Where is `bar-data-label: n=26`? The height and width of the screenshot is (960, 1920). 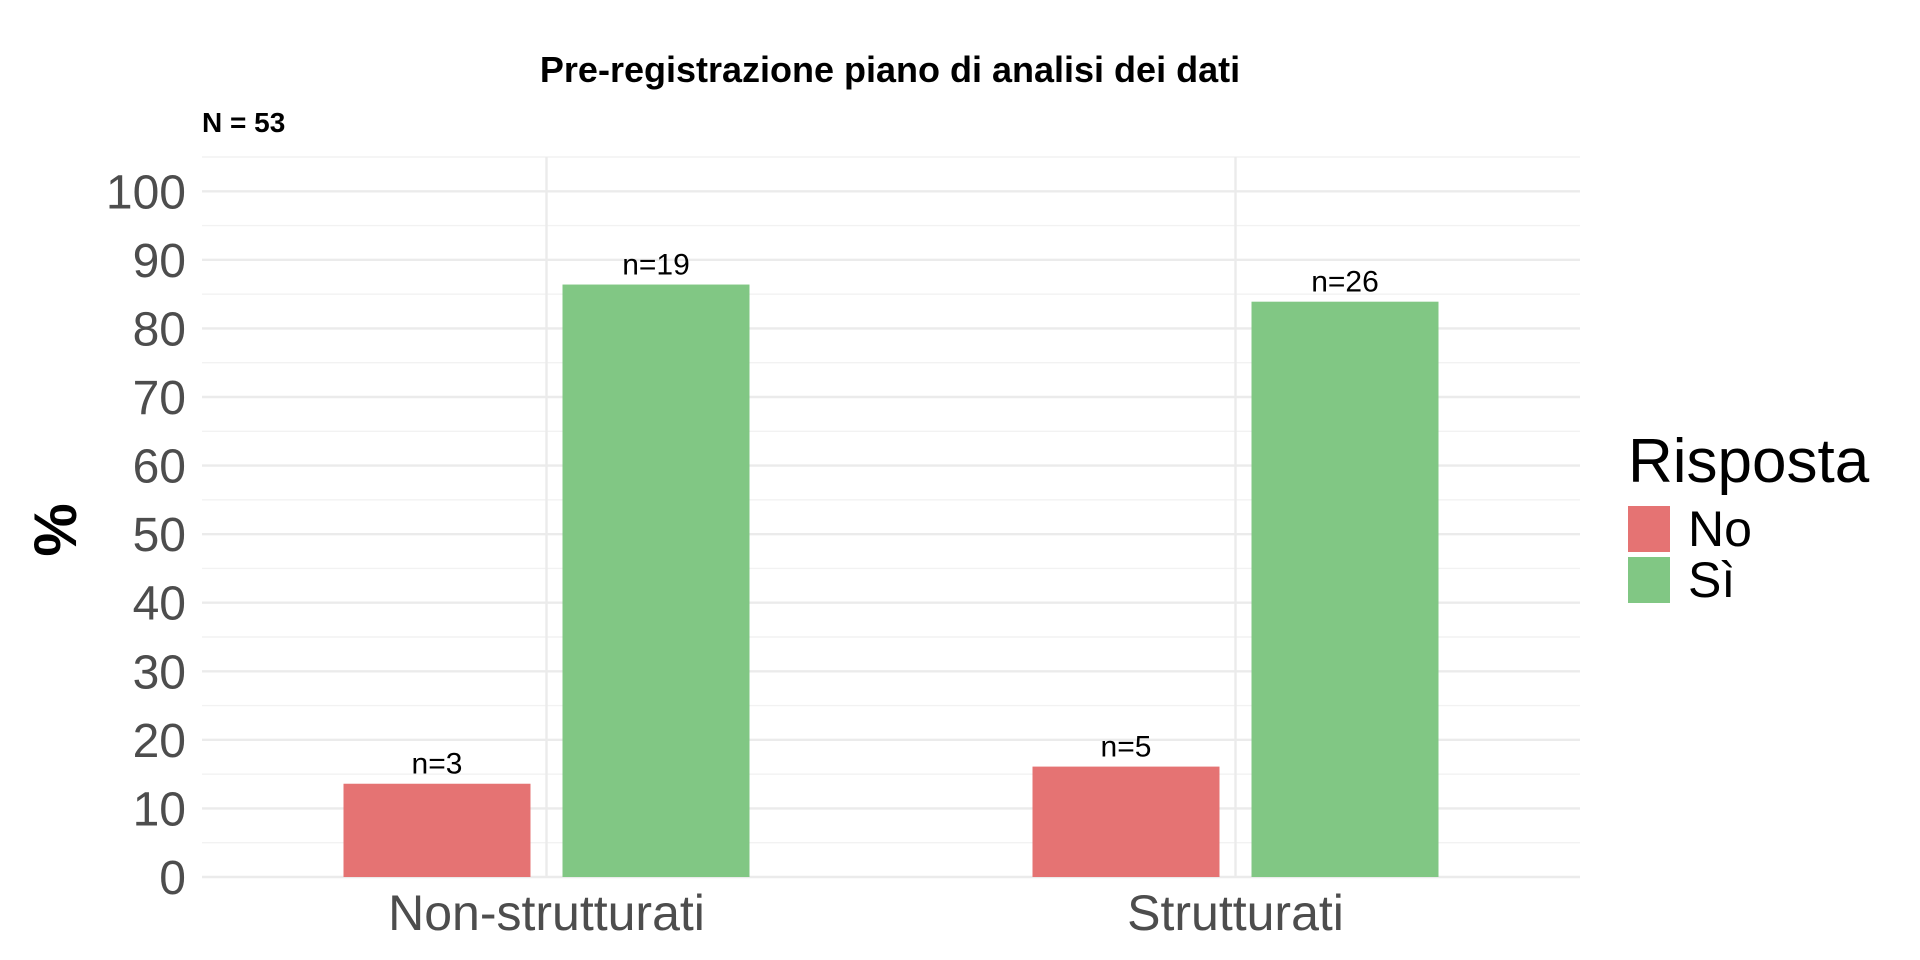 bar-data-label: n=26 is located at coordinates (1345, 282).